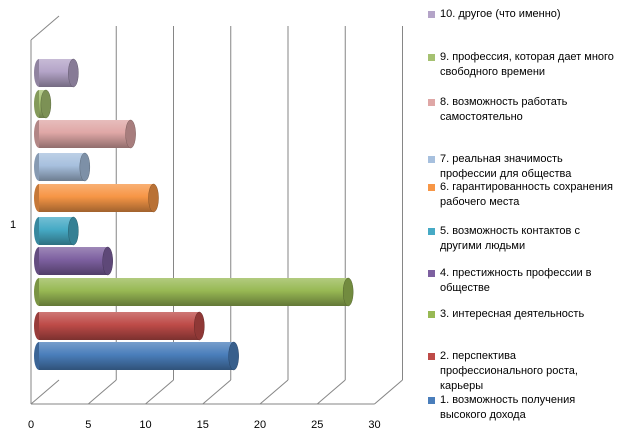 Image resolution: width=622 pixels, height=444 pixels. Describe the element at coordinates (45, 392) in the screenshot. I see `floor-edge` at that location.